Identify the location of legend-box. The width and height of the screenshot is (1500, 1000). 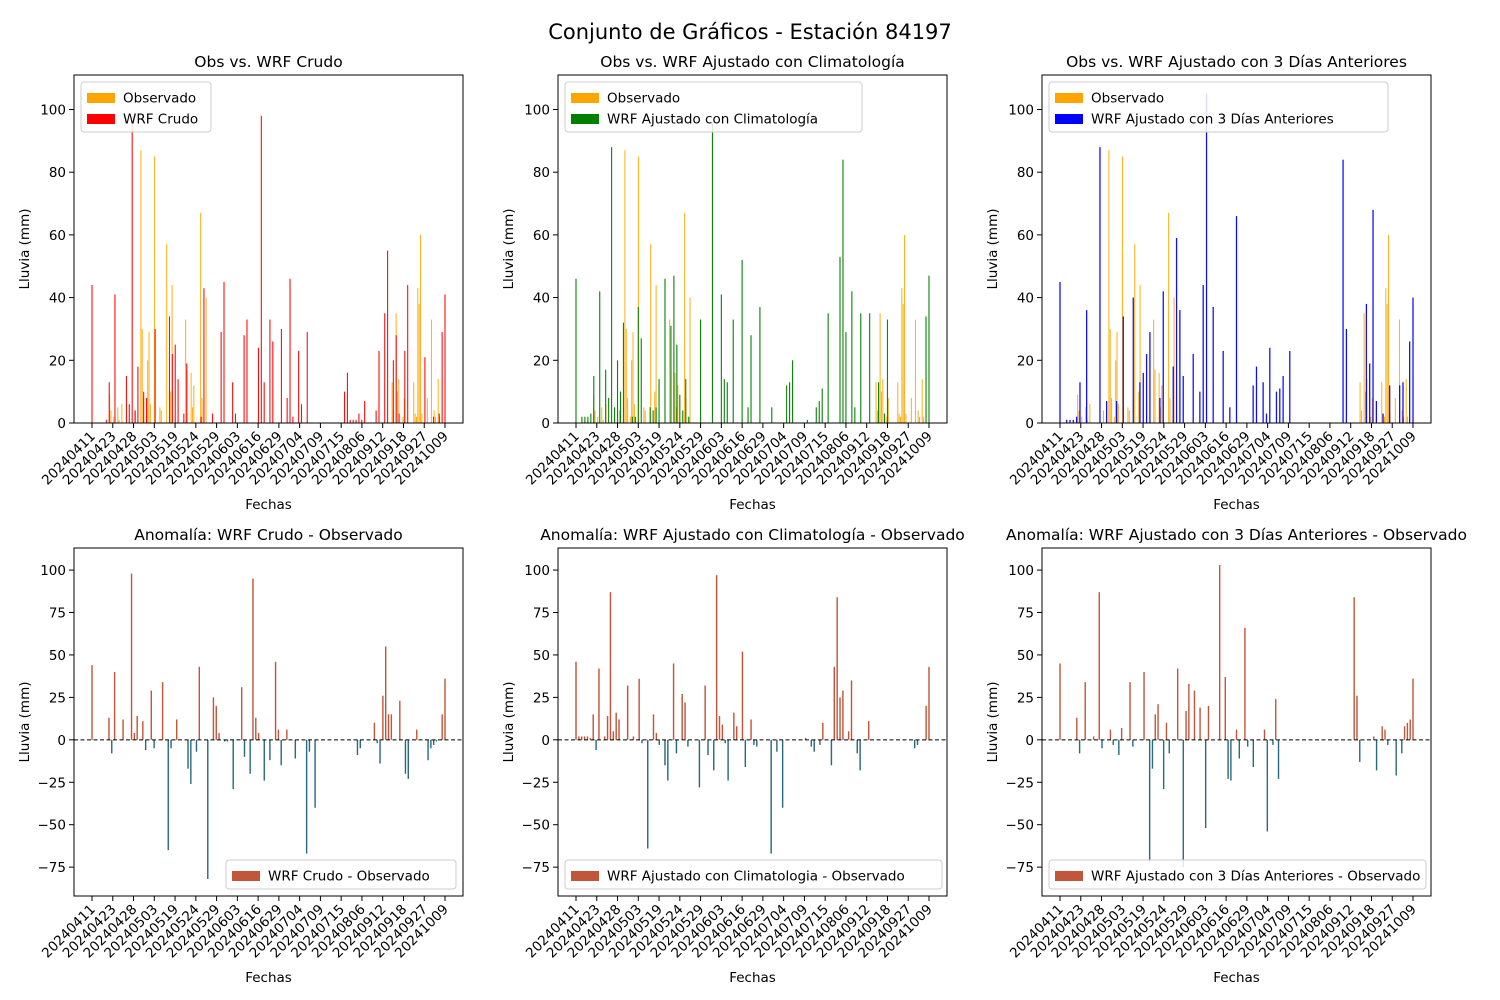
(341, 874).